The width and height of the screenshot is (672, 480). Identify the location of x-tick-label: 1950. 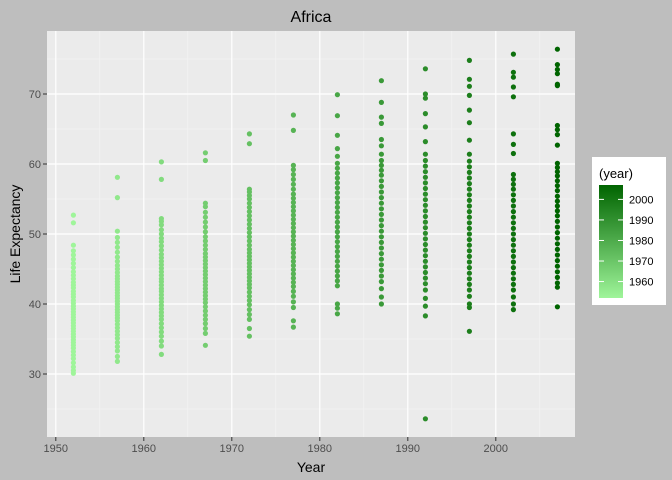
(56, 449).